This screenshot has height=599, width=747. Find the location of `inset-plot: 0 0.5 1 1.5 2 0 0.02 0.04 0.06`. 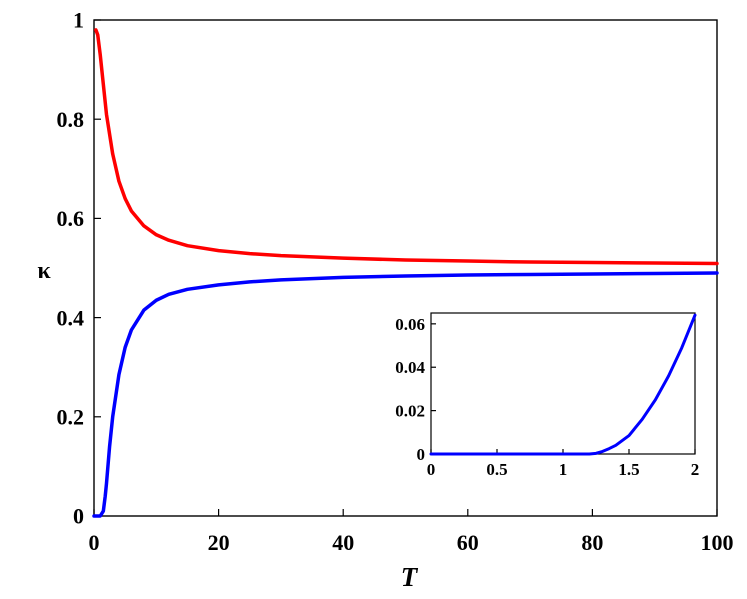

inset-plot: 0 0.5 1 1.5 2 0 0.02 0.04 0.06 is located at coordinates (547, 395).